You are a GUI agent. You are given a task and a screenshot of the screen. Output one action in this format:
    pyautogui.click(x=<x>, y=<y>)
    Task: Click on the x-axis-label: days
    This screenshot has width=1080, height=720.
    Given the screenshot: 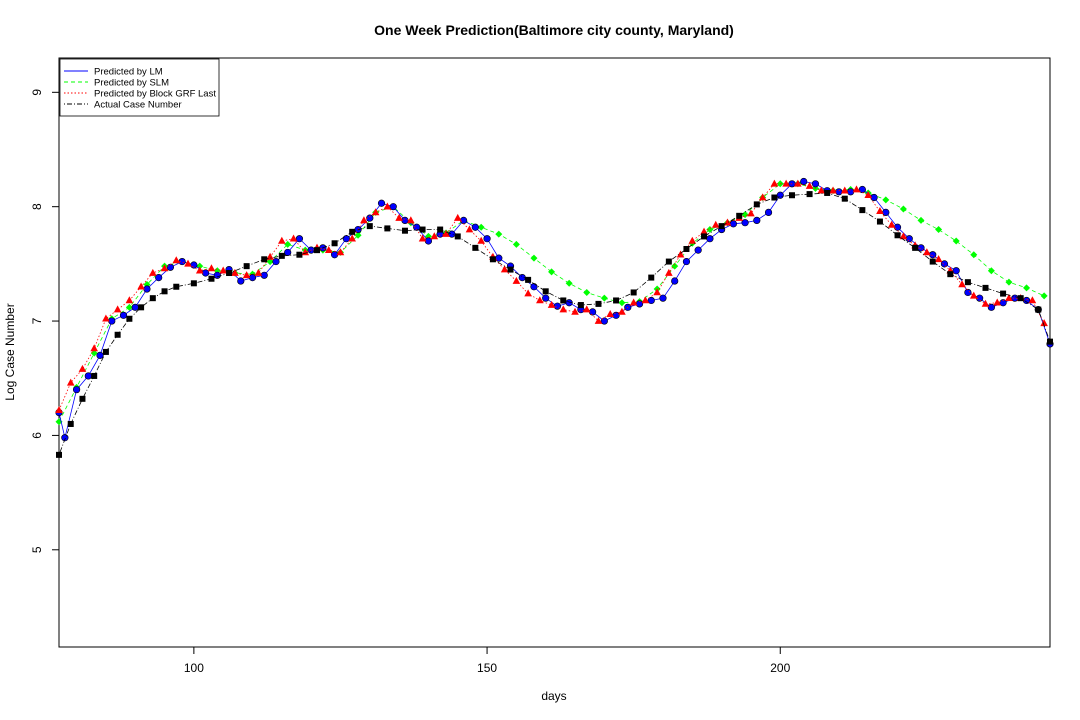 What is the action you would take?
    pyautogui.click(x=553, y=696)
    